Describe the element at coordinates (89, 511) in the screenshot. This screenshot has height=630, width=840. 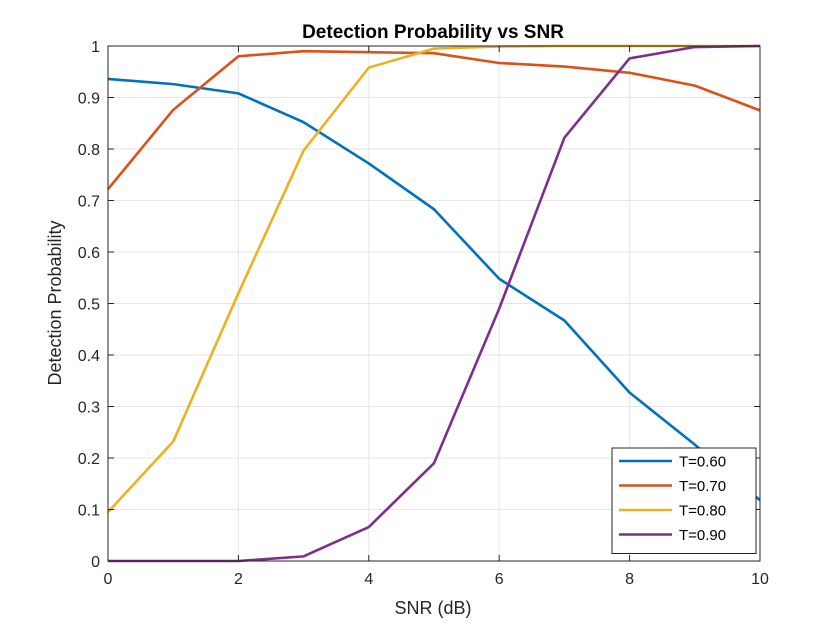
I see `y-tick-label: 0.1` at that location.